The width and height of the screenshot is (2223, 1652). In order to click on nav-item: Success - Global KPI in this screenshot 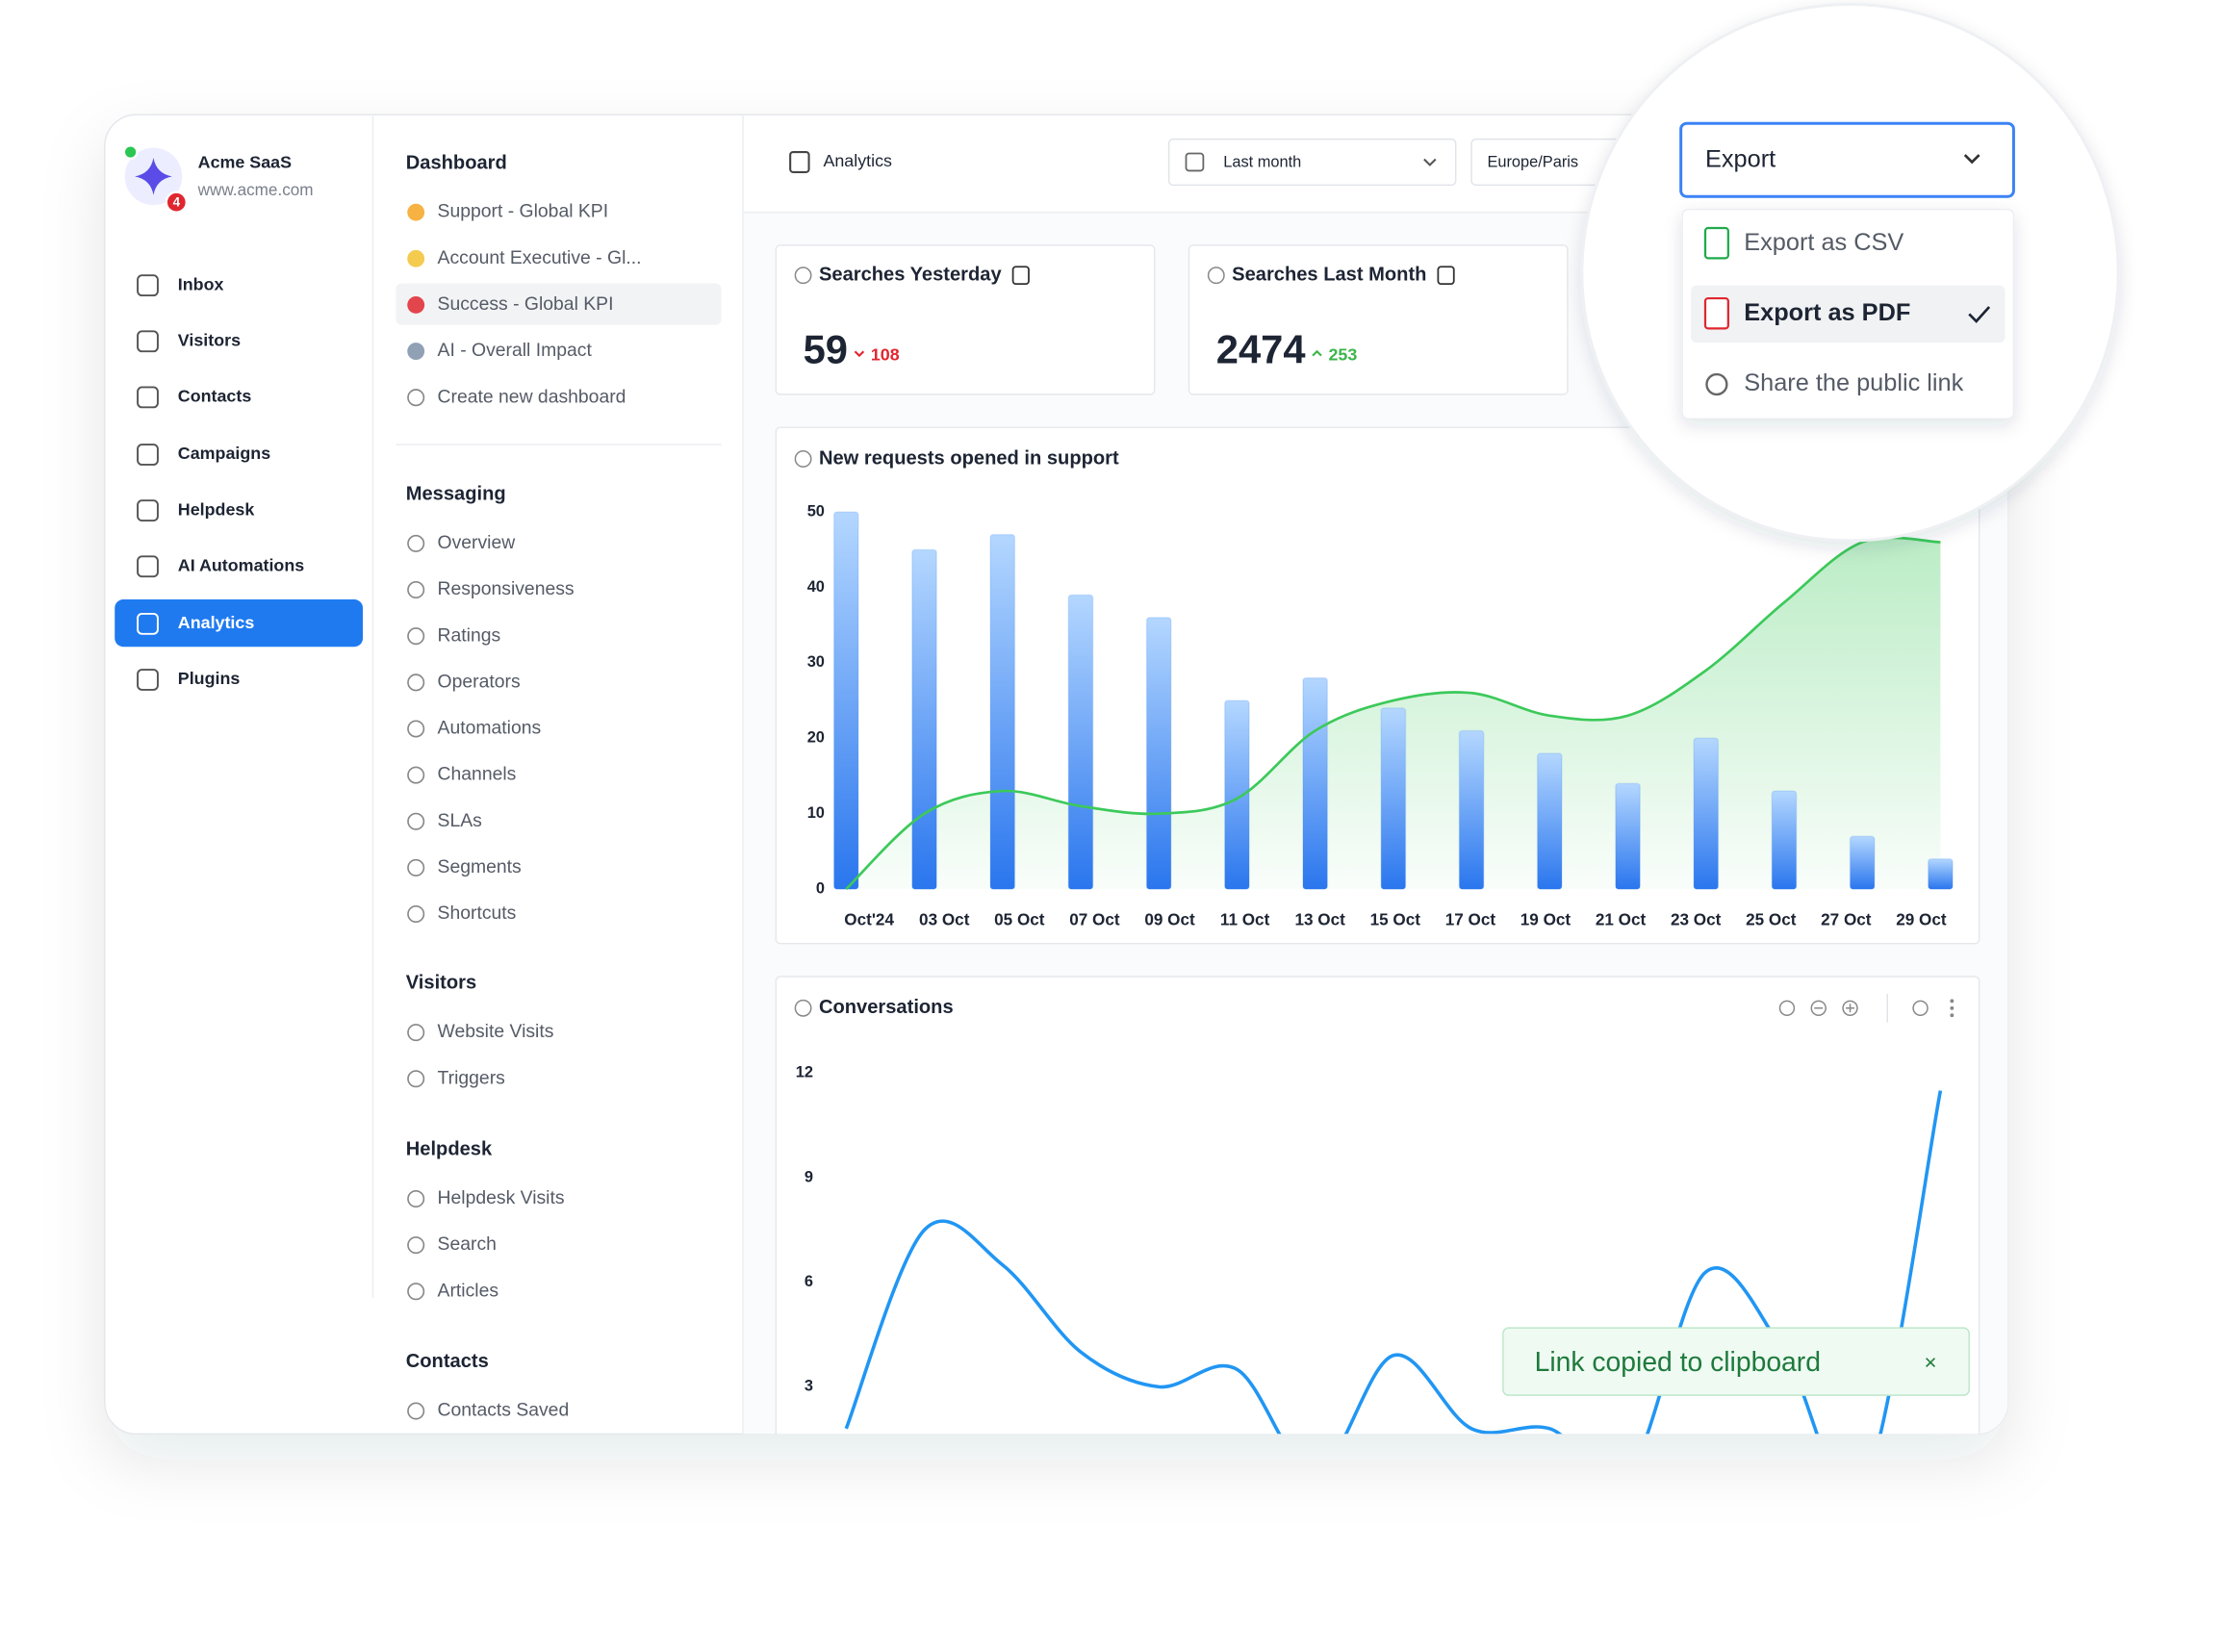, I will do `click(526, 304)`.